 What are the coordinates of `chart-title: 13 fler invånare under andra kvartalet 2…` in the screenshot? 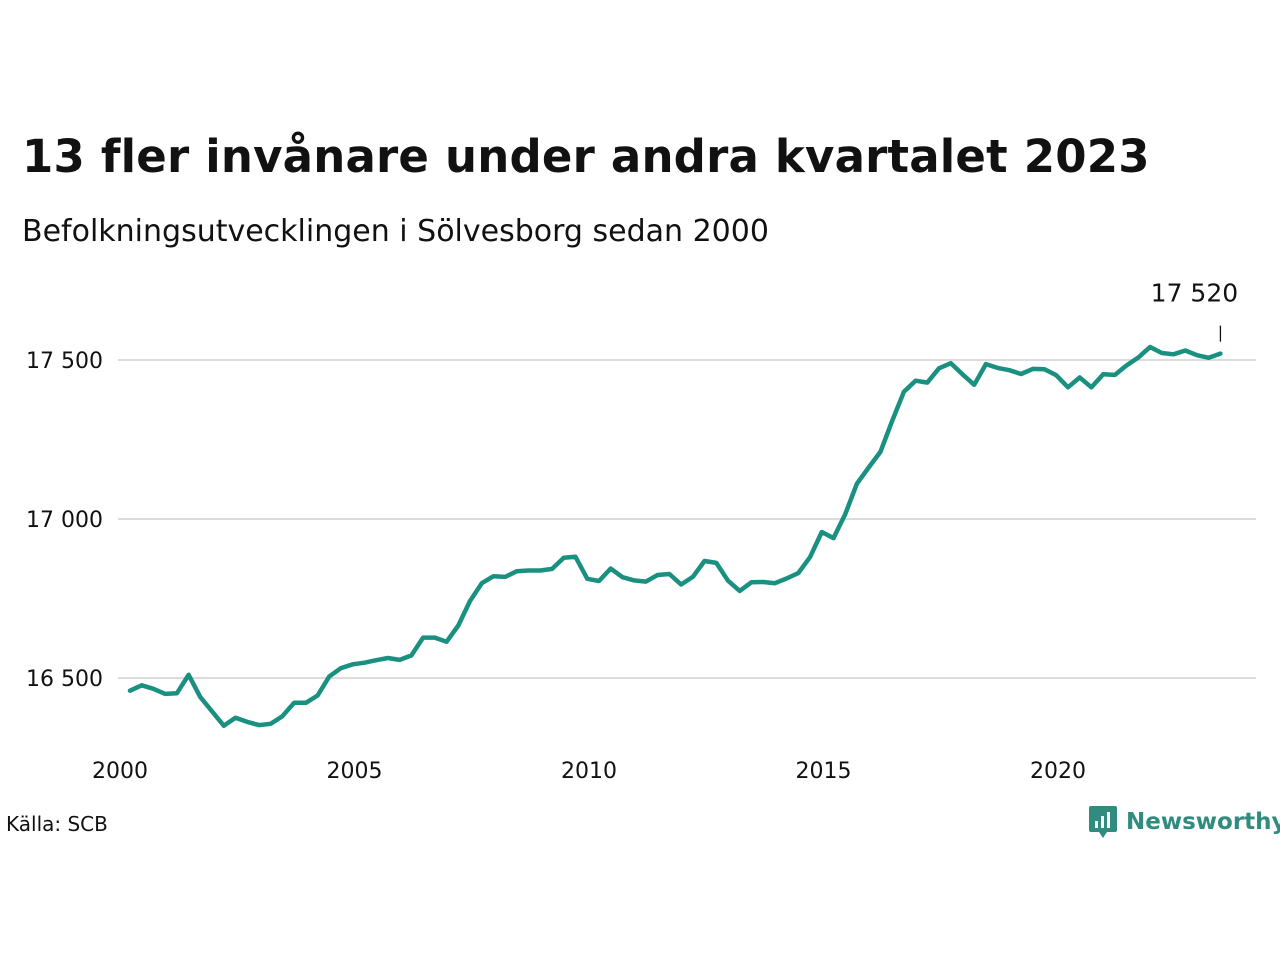 It's located at (586, 156).